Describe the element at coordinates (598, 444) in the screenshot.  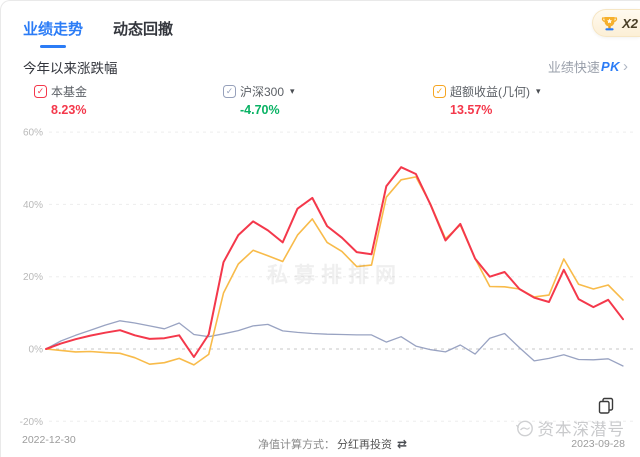
I see `x-axis-end-date: 2023-09-28` at that location.